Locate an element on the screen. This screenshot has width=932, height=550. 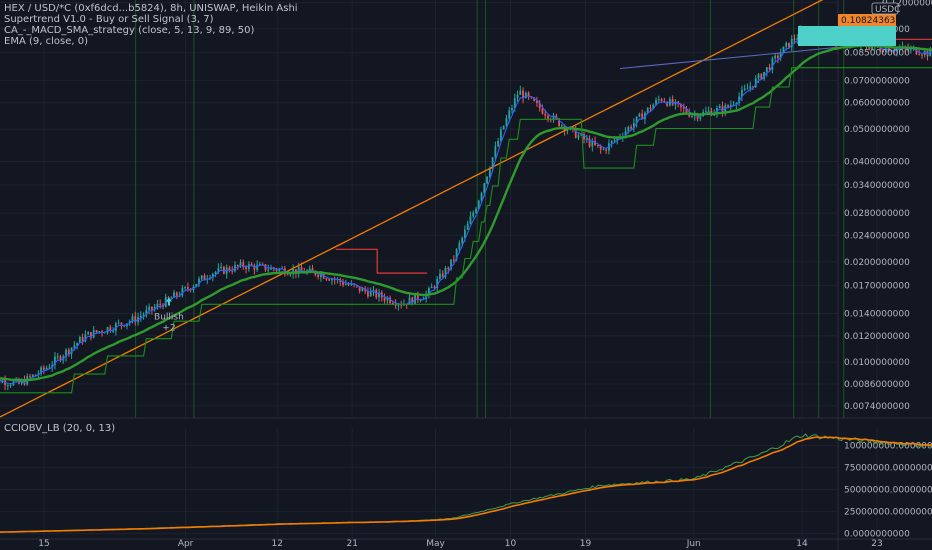
time-axis: 15Apr1221May1019Jun1423Jul1221 is located at coordinates (485, 544).